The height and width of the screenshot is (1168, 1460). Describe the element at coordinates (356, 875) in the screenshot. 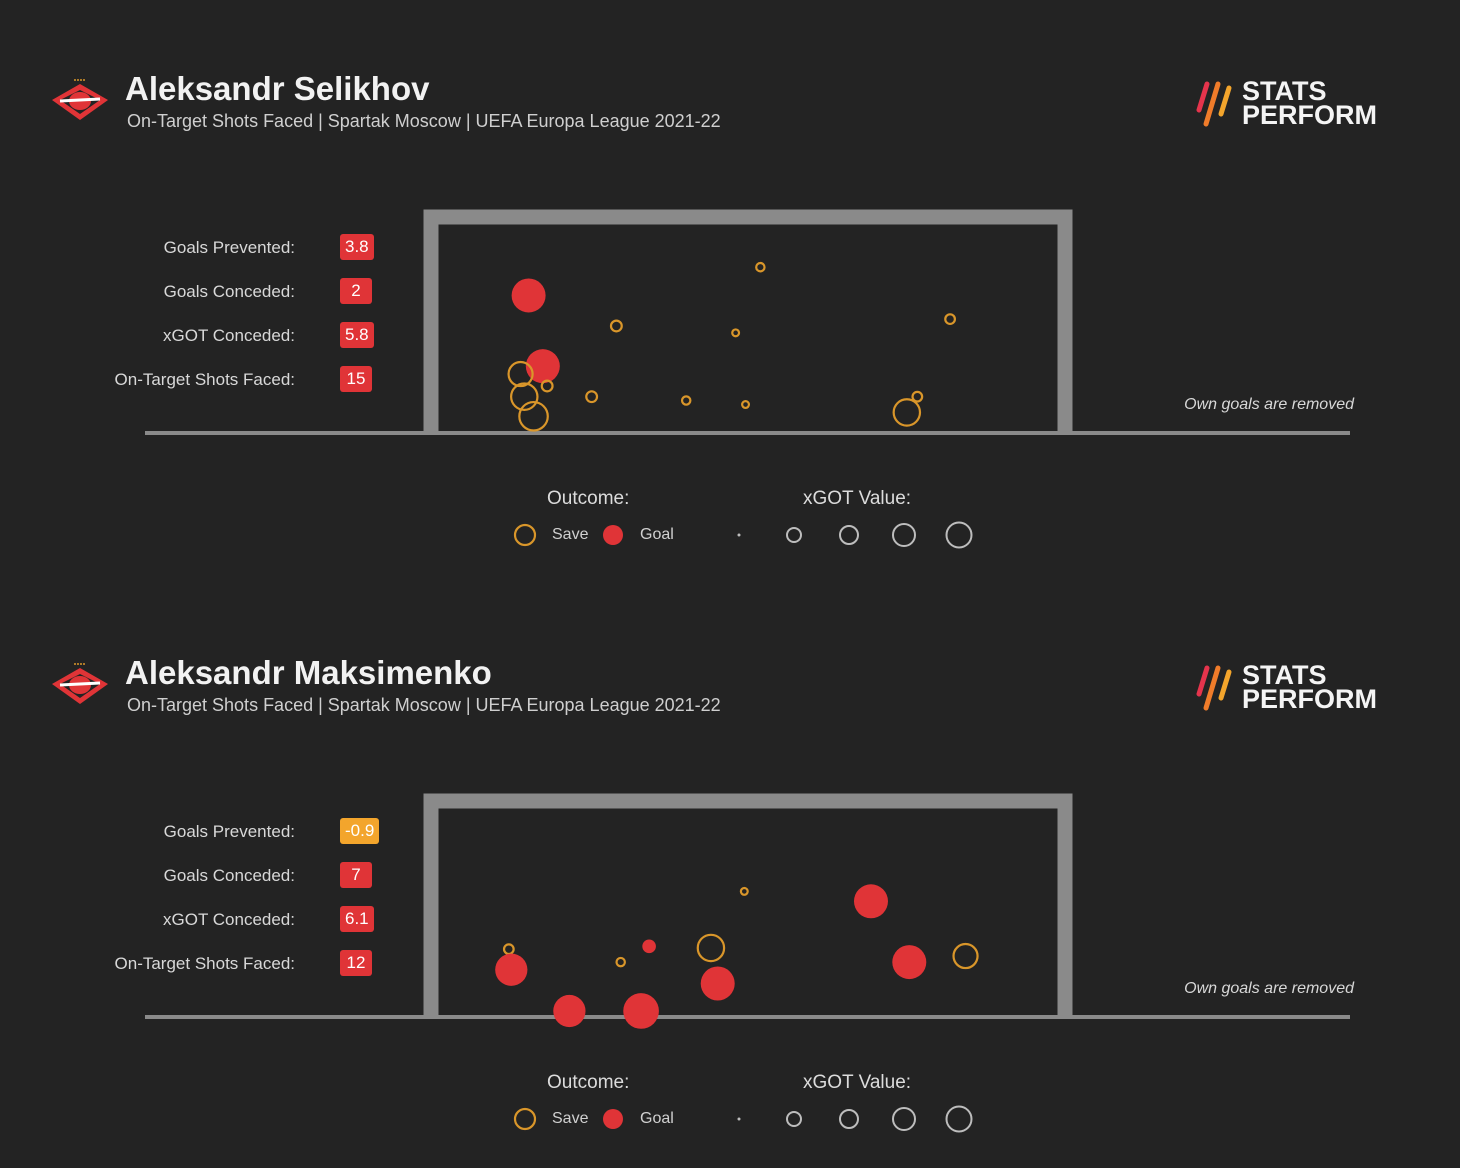

I see `stat-value: 7` at that location.